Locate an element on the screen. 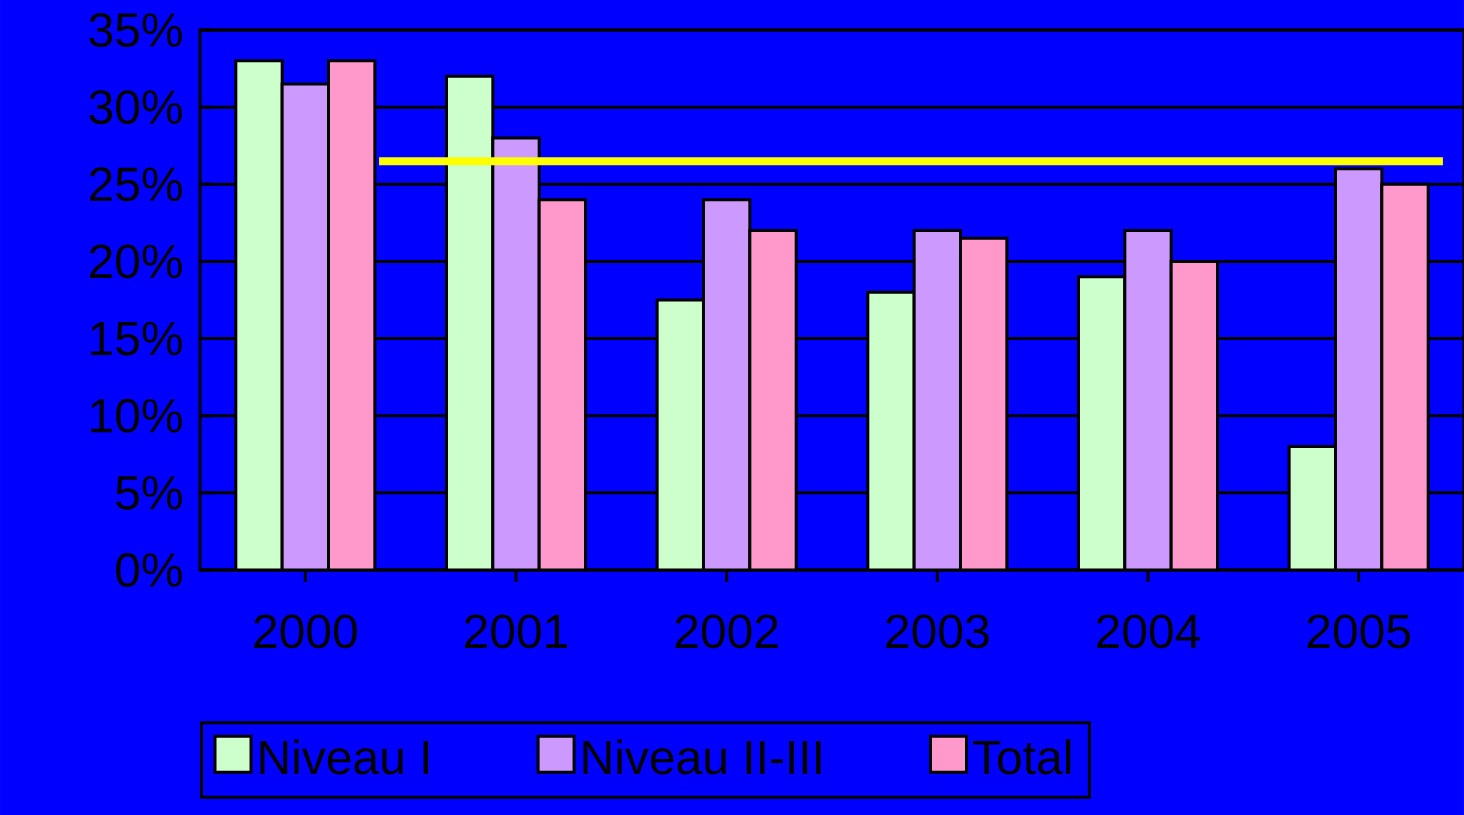 This screenshot has width=1464, height=815. x-tick-label: 2001 is located at coordinates (516, 631).